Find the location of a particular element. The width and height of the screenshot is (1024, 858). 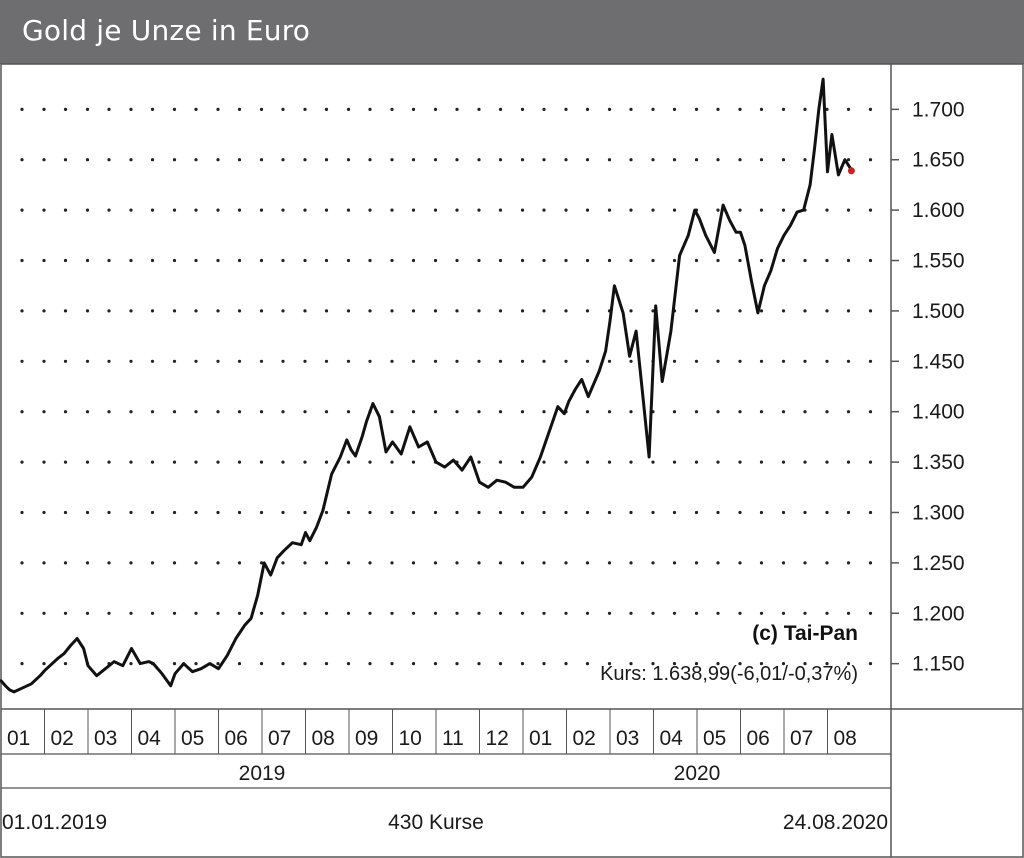

month-label: 08 is located at coordinates (323, 738).